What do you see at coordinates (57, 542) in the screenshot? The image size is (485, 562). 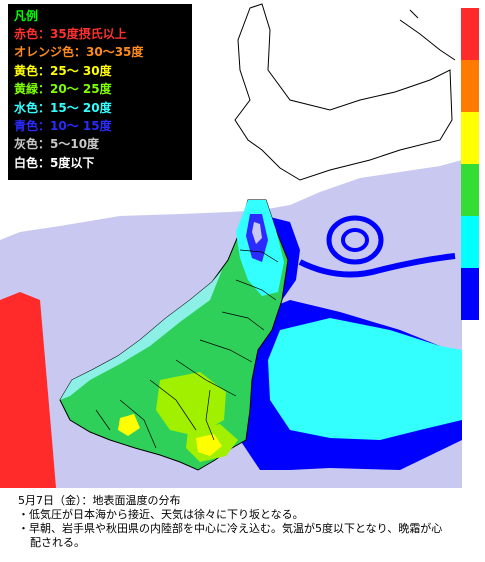 I see `caption-note-2-cont: 配される。` at bounding box center [57, 542].